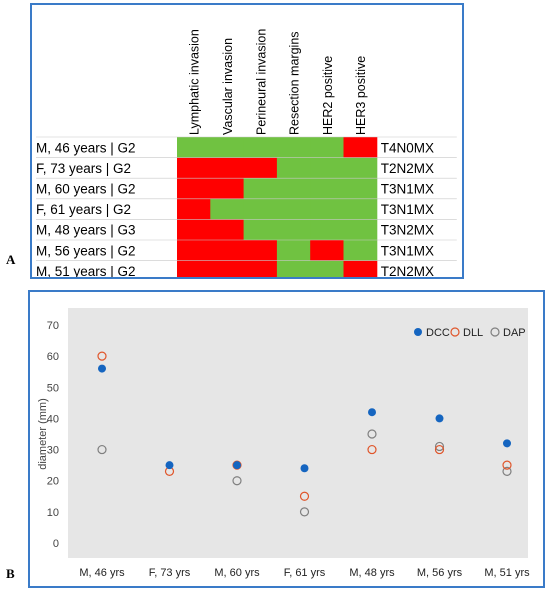 This screenshot has height=594, width=550. What do you see at coordinates (11, 259) in the screenshot?
I see `panel-label-a: A` at bounding box center [11, 259].